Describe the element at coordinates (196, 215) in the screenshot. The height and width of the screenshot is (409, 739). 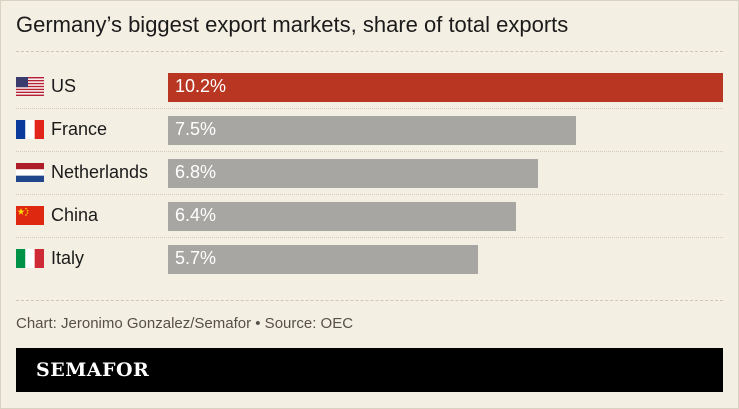
I see `data-label: 6.4%` at that location.